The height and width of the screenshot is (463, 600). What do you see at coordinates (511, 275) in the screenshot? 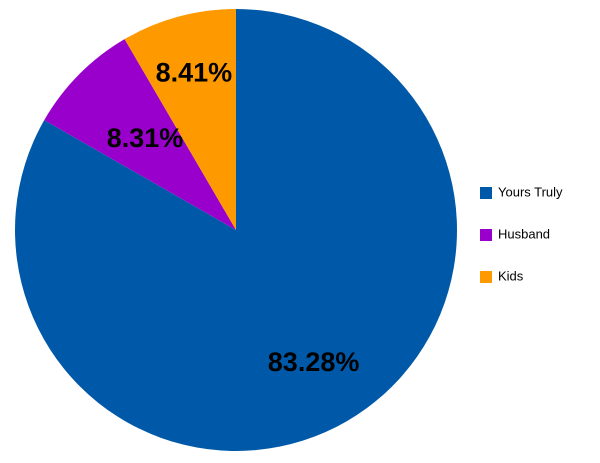
I see `legend-label-kids: Kids` at bounding box center [511, 275].